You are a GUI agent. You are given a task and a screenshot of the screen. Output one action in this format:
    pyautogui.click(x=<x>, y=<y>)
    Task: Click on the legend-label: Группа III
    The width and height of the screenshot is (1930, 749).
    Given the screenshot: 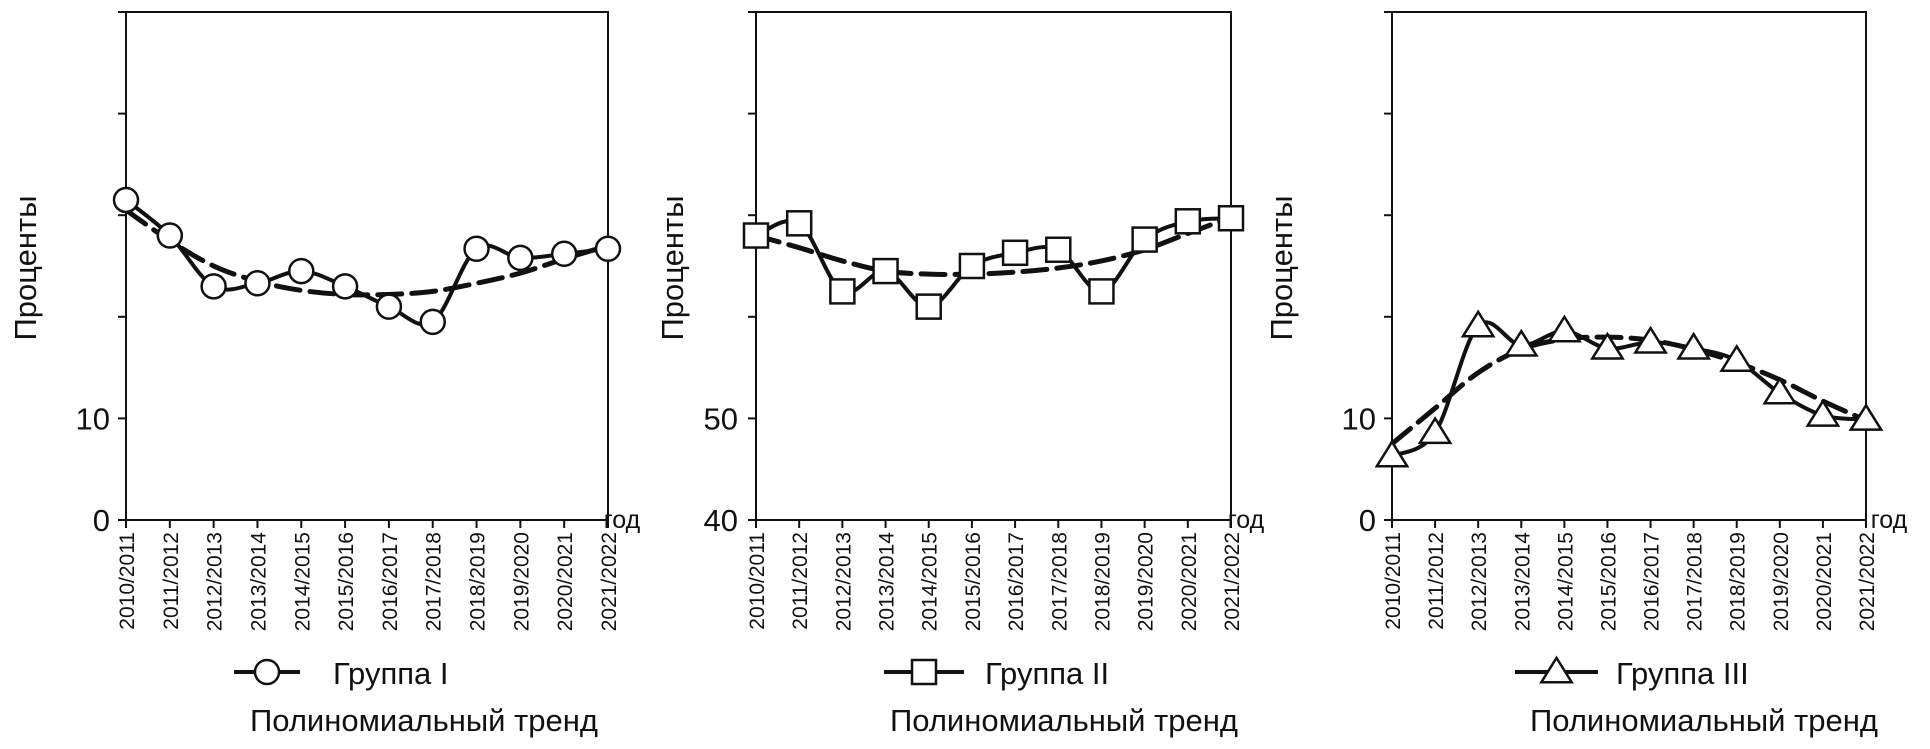 What is the action you would take?
    pyautogui.click(x=1682, y=673)
    